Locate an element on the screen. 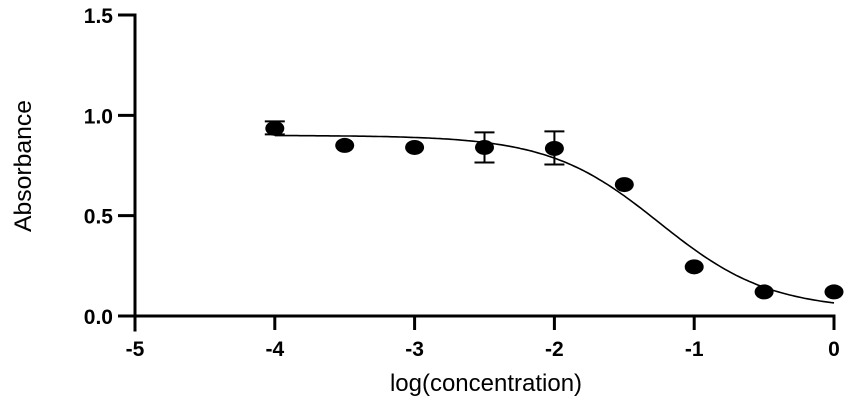 The height and width of the screenshot is (403, 851). y-tick-label: 0.0 is located at coordinates (98, 317).